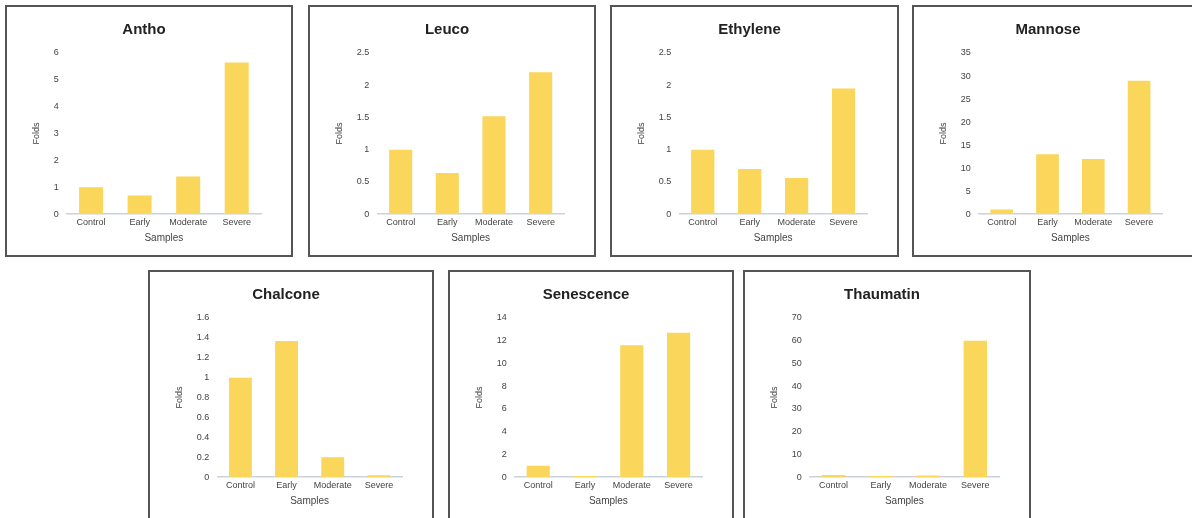 The width and height of the screenshot is (1192, 518). Describe the element at coordinates (501, 317) in the screenshot. I see `y-tick-label: 14` at that location.